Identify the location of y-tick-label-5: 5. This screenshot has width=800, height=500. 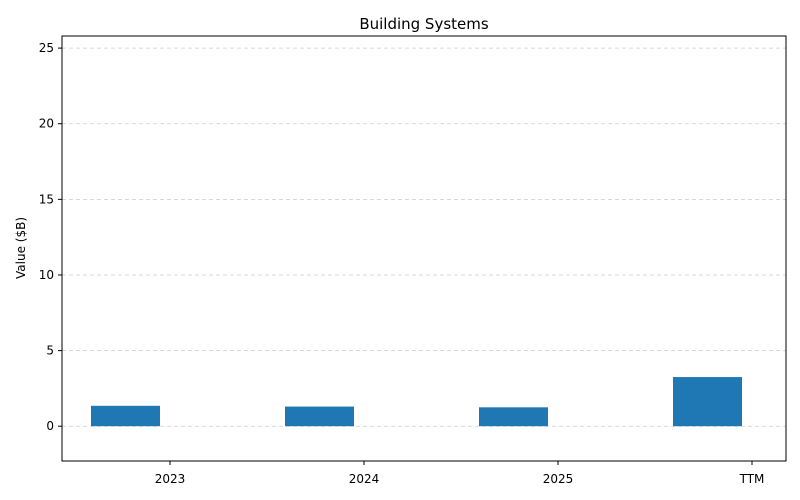
(50, 351).